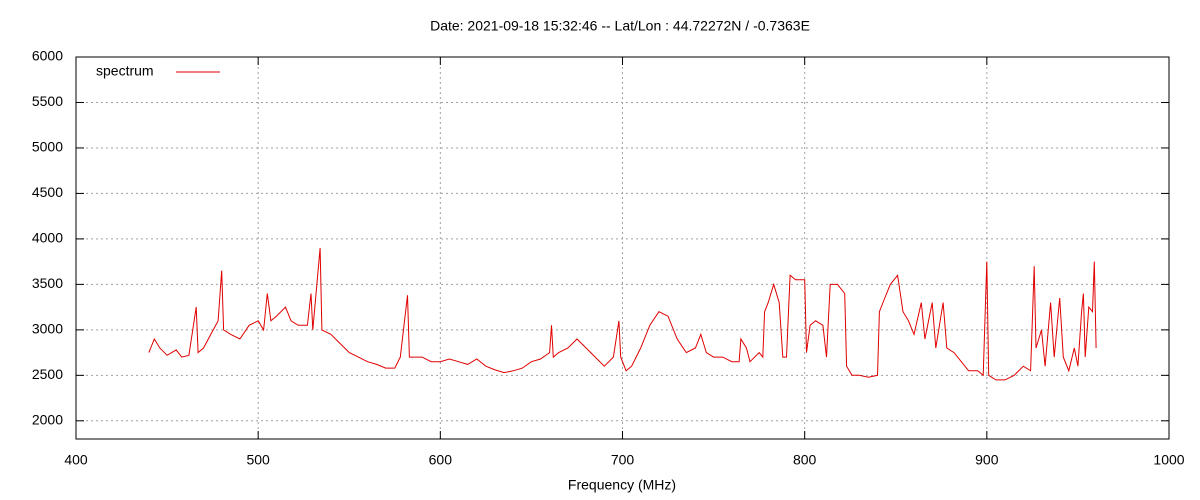 This screenshot has width=1200, height=500. What do you see at coordinates (47, 101) in the screenshot?
I see `y-tick-label: 5500` at bounding box center [47, 101].